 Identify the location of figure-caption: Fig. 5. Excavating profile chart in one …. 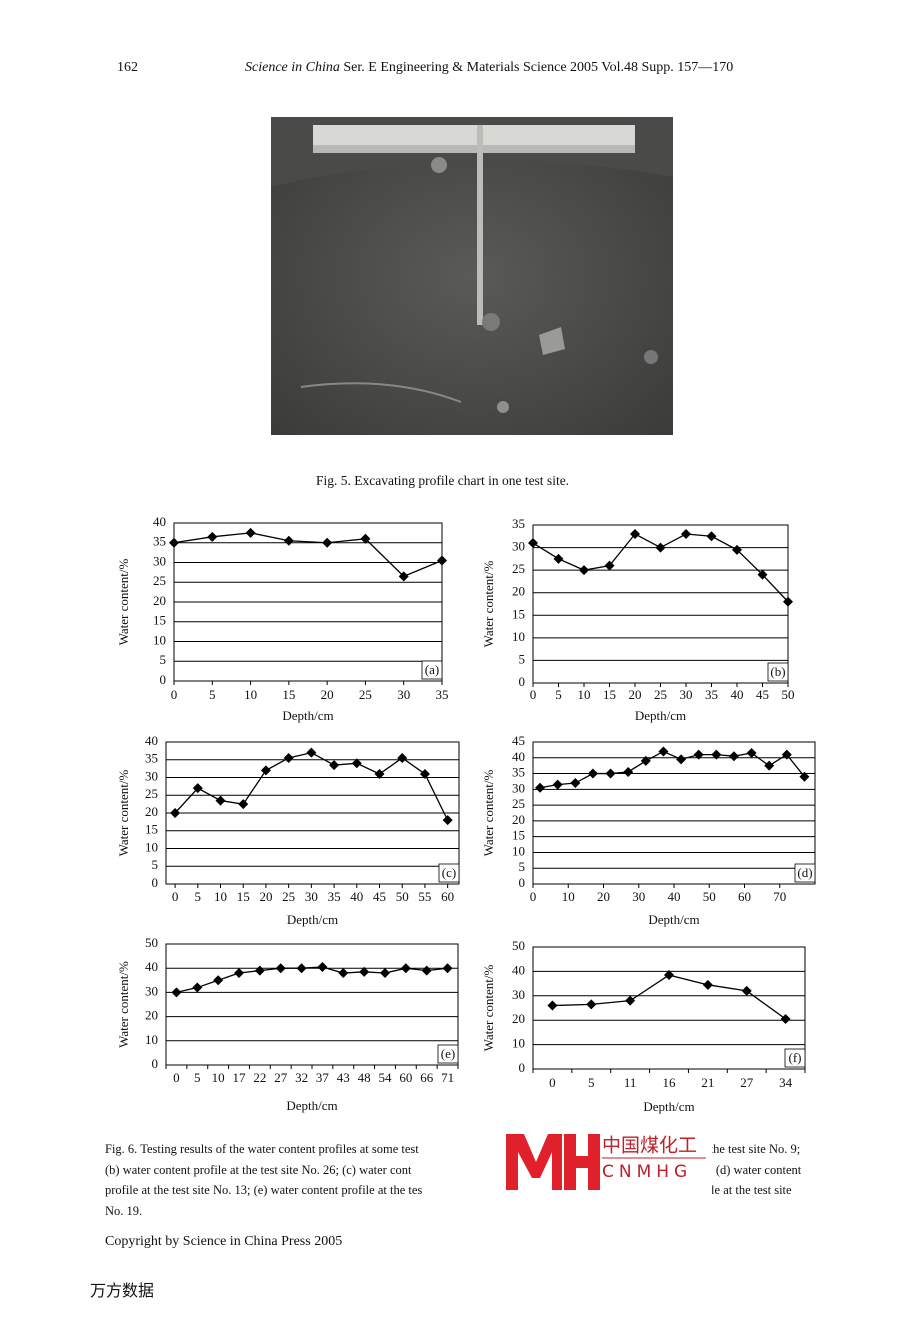
(443, 480).